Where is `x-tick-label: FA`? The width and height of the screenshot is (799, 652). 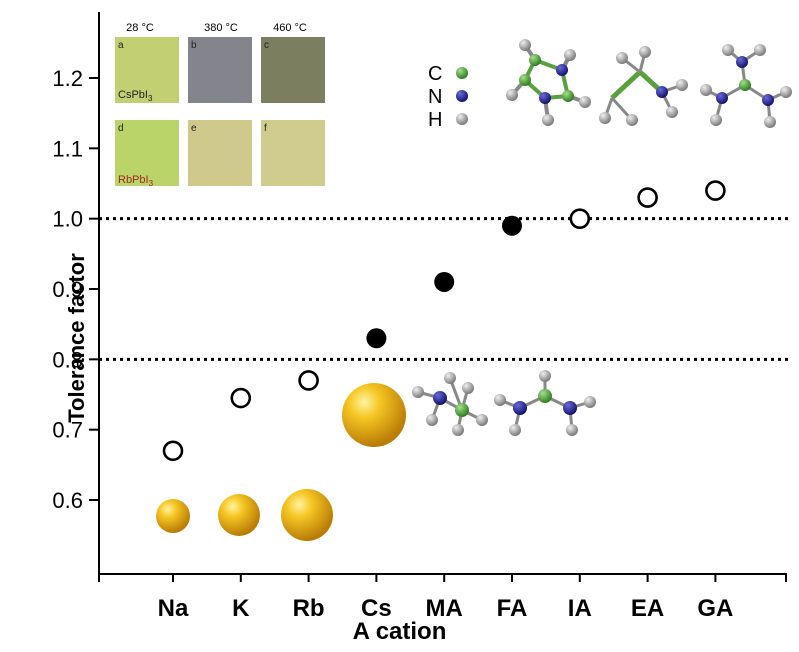 x-tick-label: FA is located at coordinates (512, 608).